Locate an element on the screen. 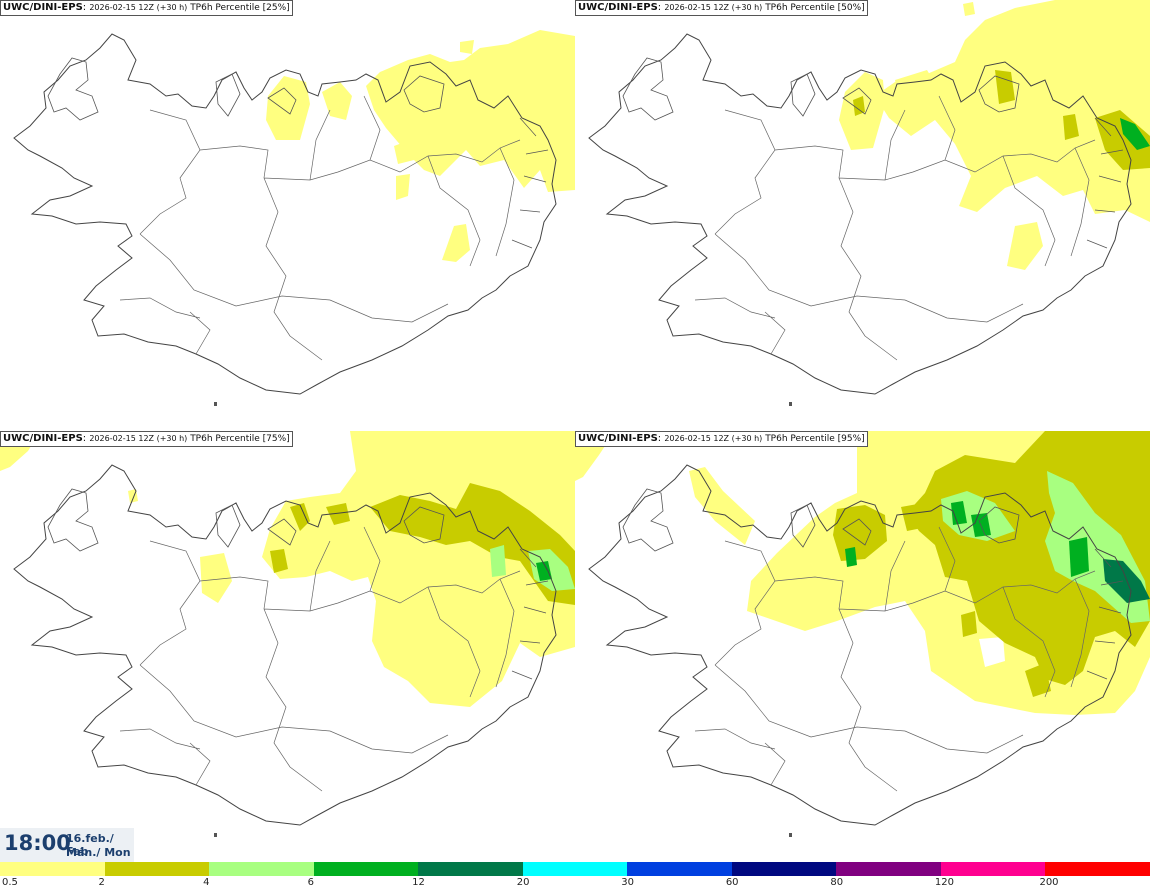  colorbar-tick-label: 200 is located at coordinates (1049, 882).